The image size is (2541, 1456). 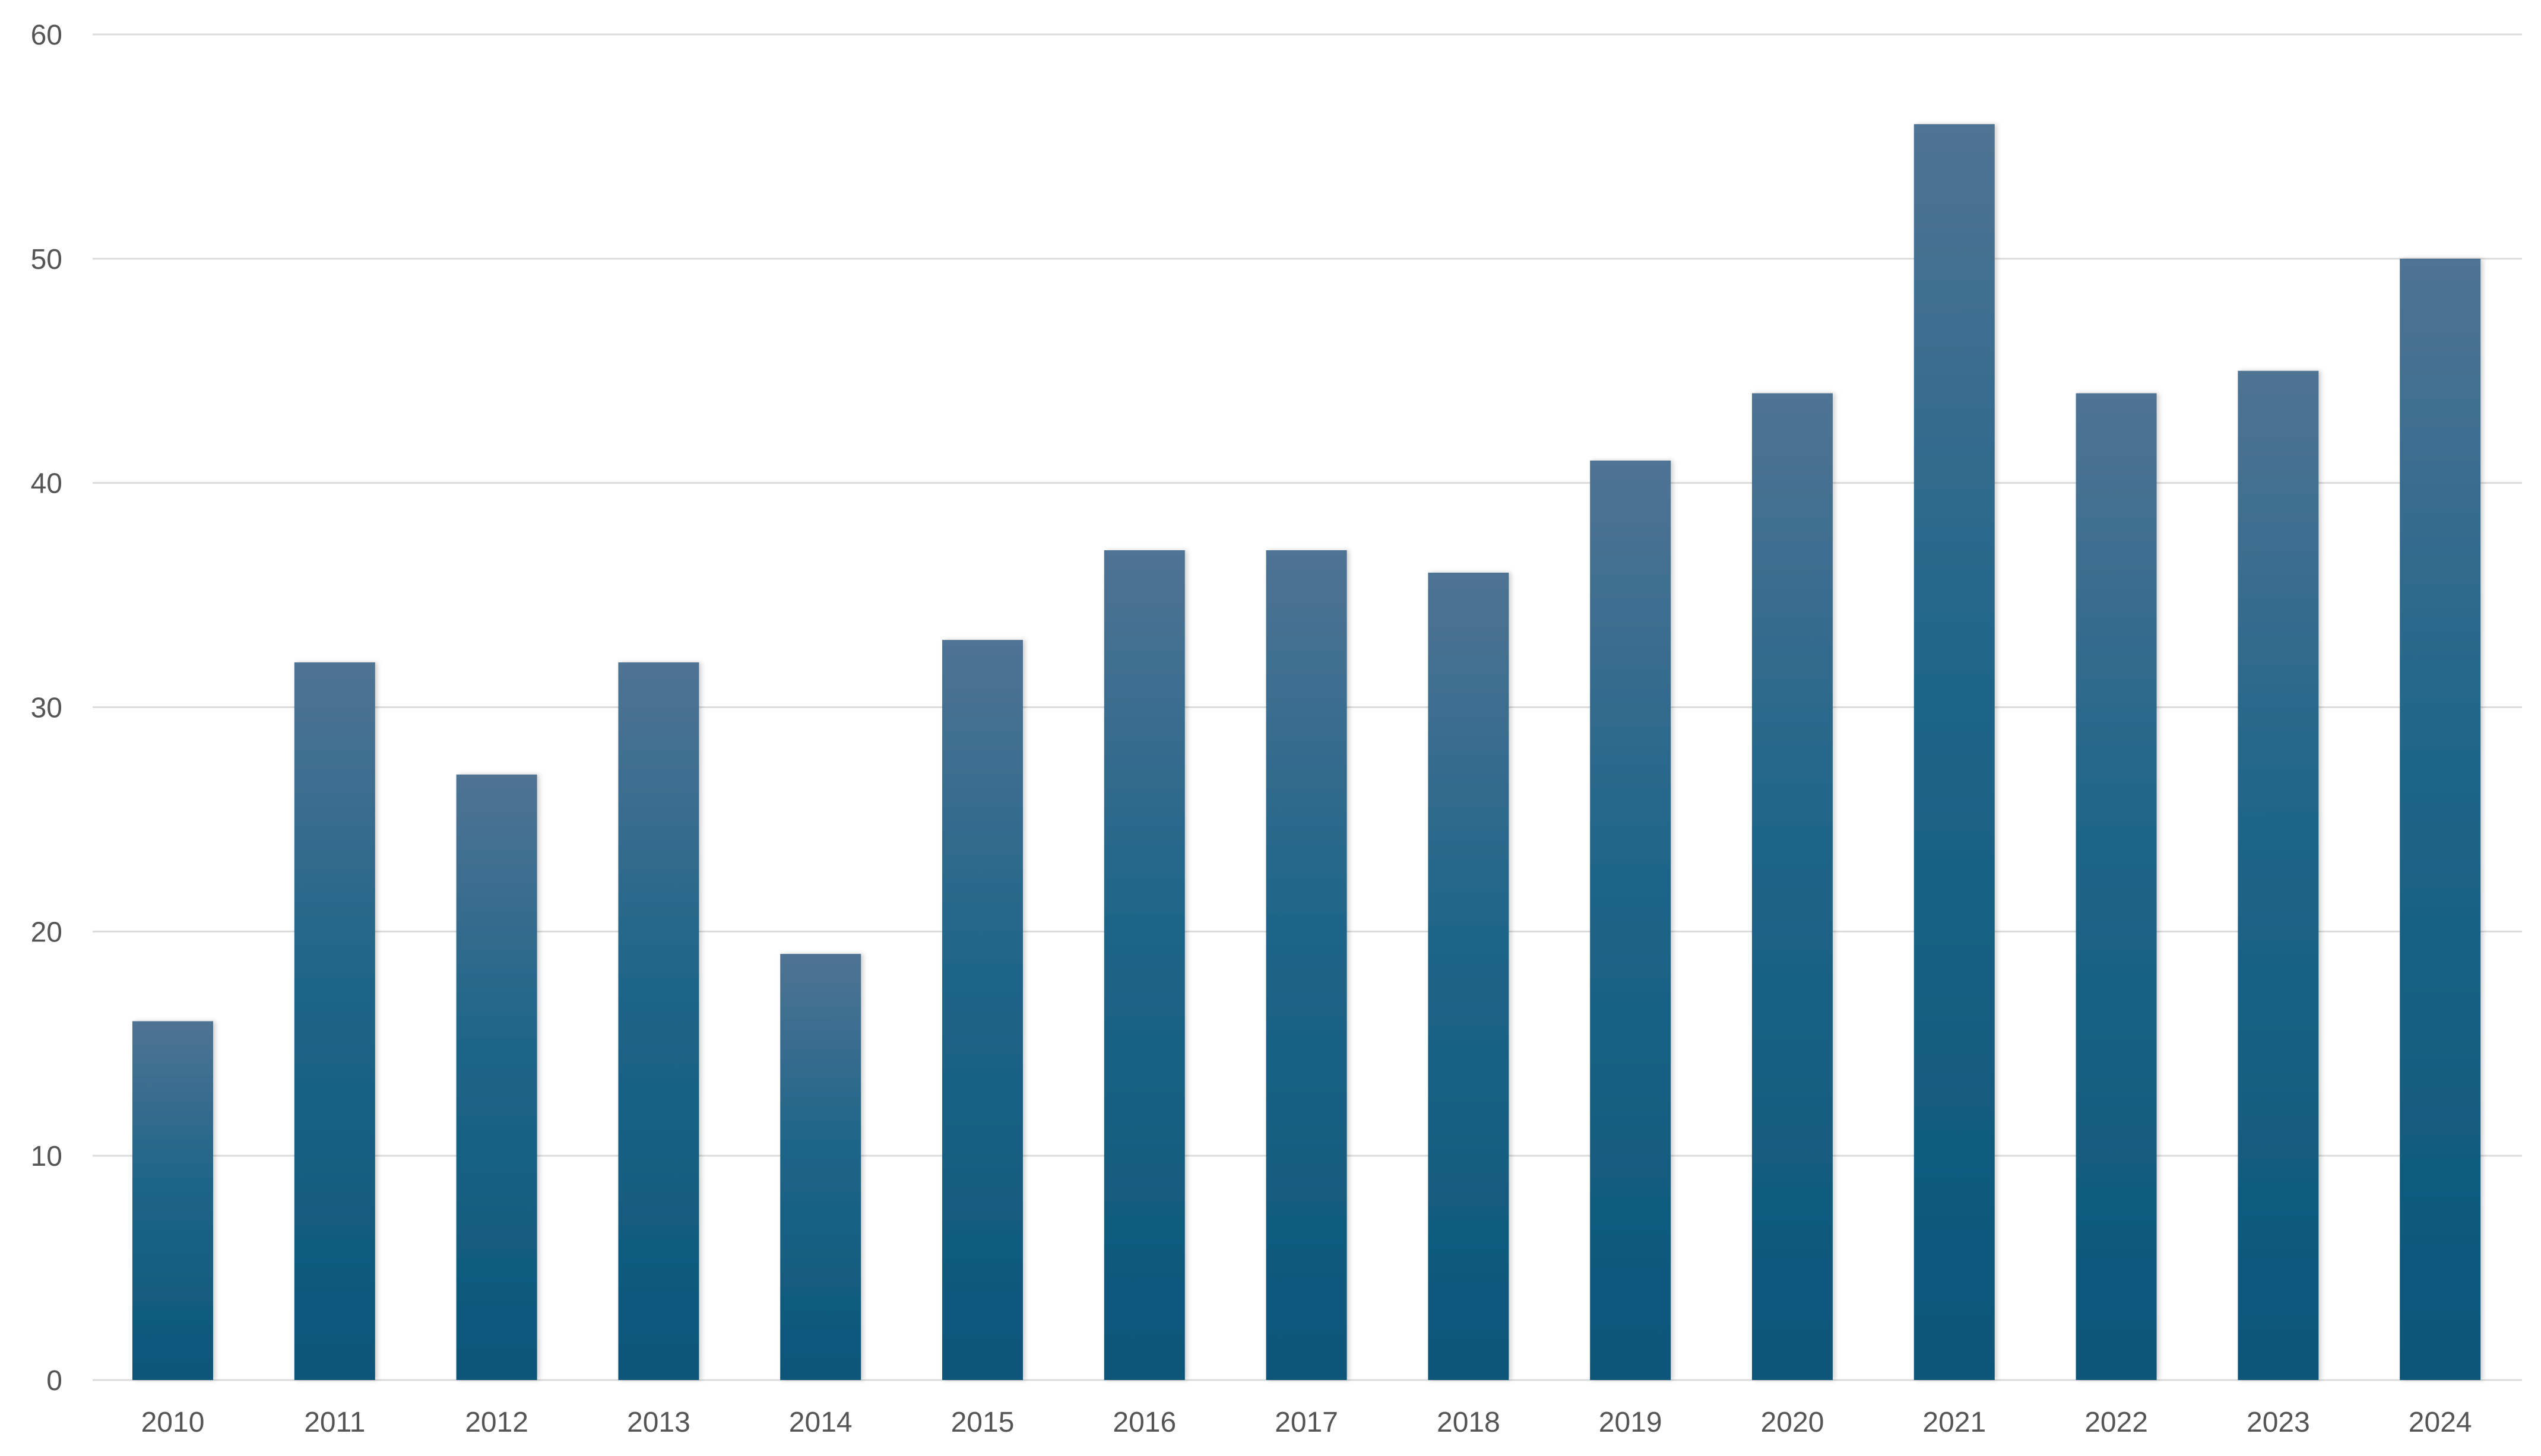 I want to click on bar-2019, so click(x=1630, y=920).